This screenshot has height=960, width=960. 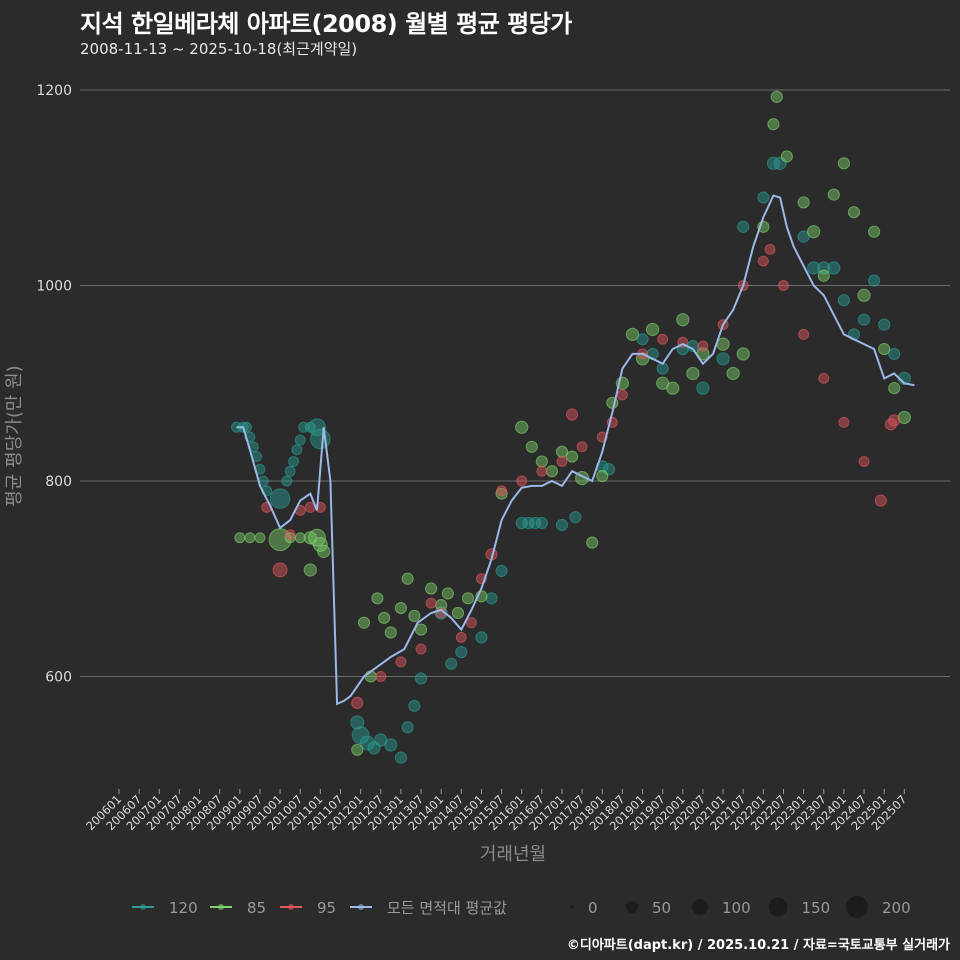 What do you see at coordinates (256, 908) in the screenshot?
I see `svg-text: 85` at bounding box center [256, 908].